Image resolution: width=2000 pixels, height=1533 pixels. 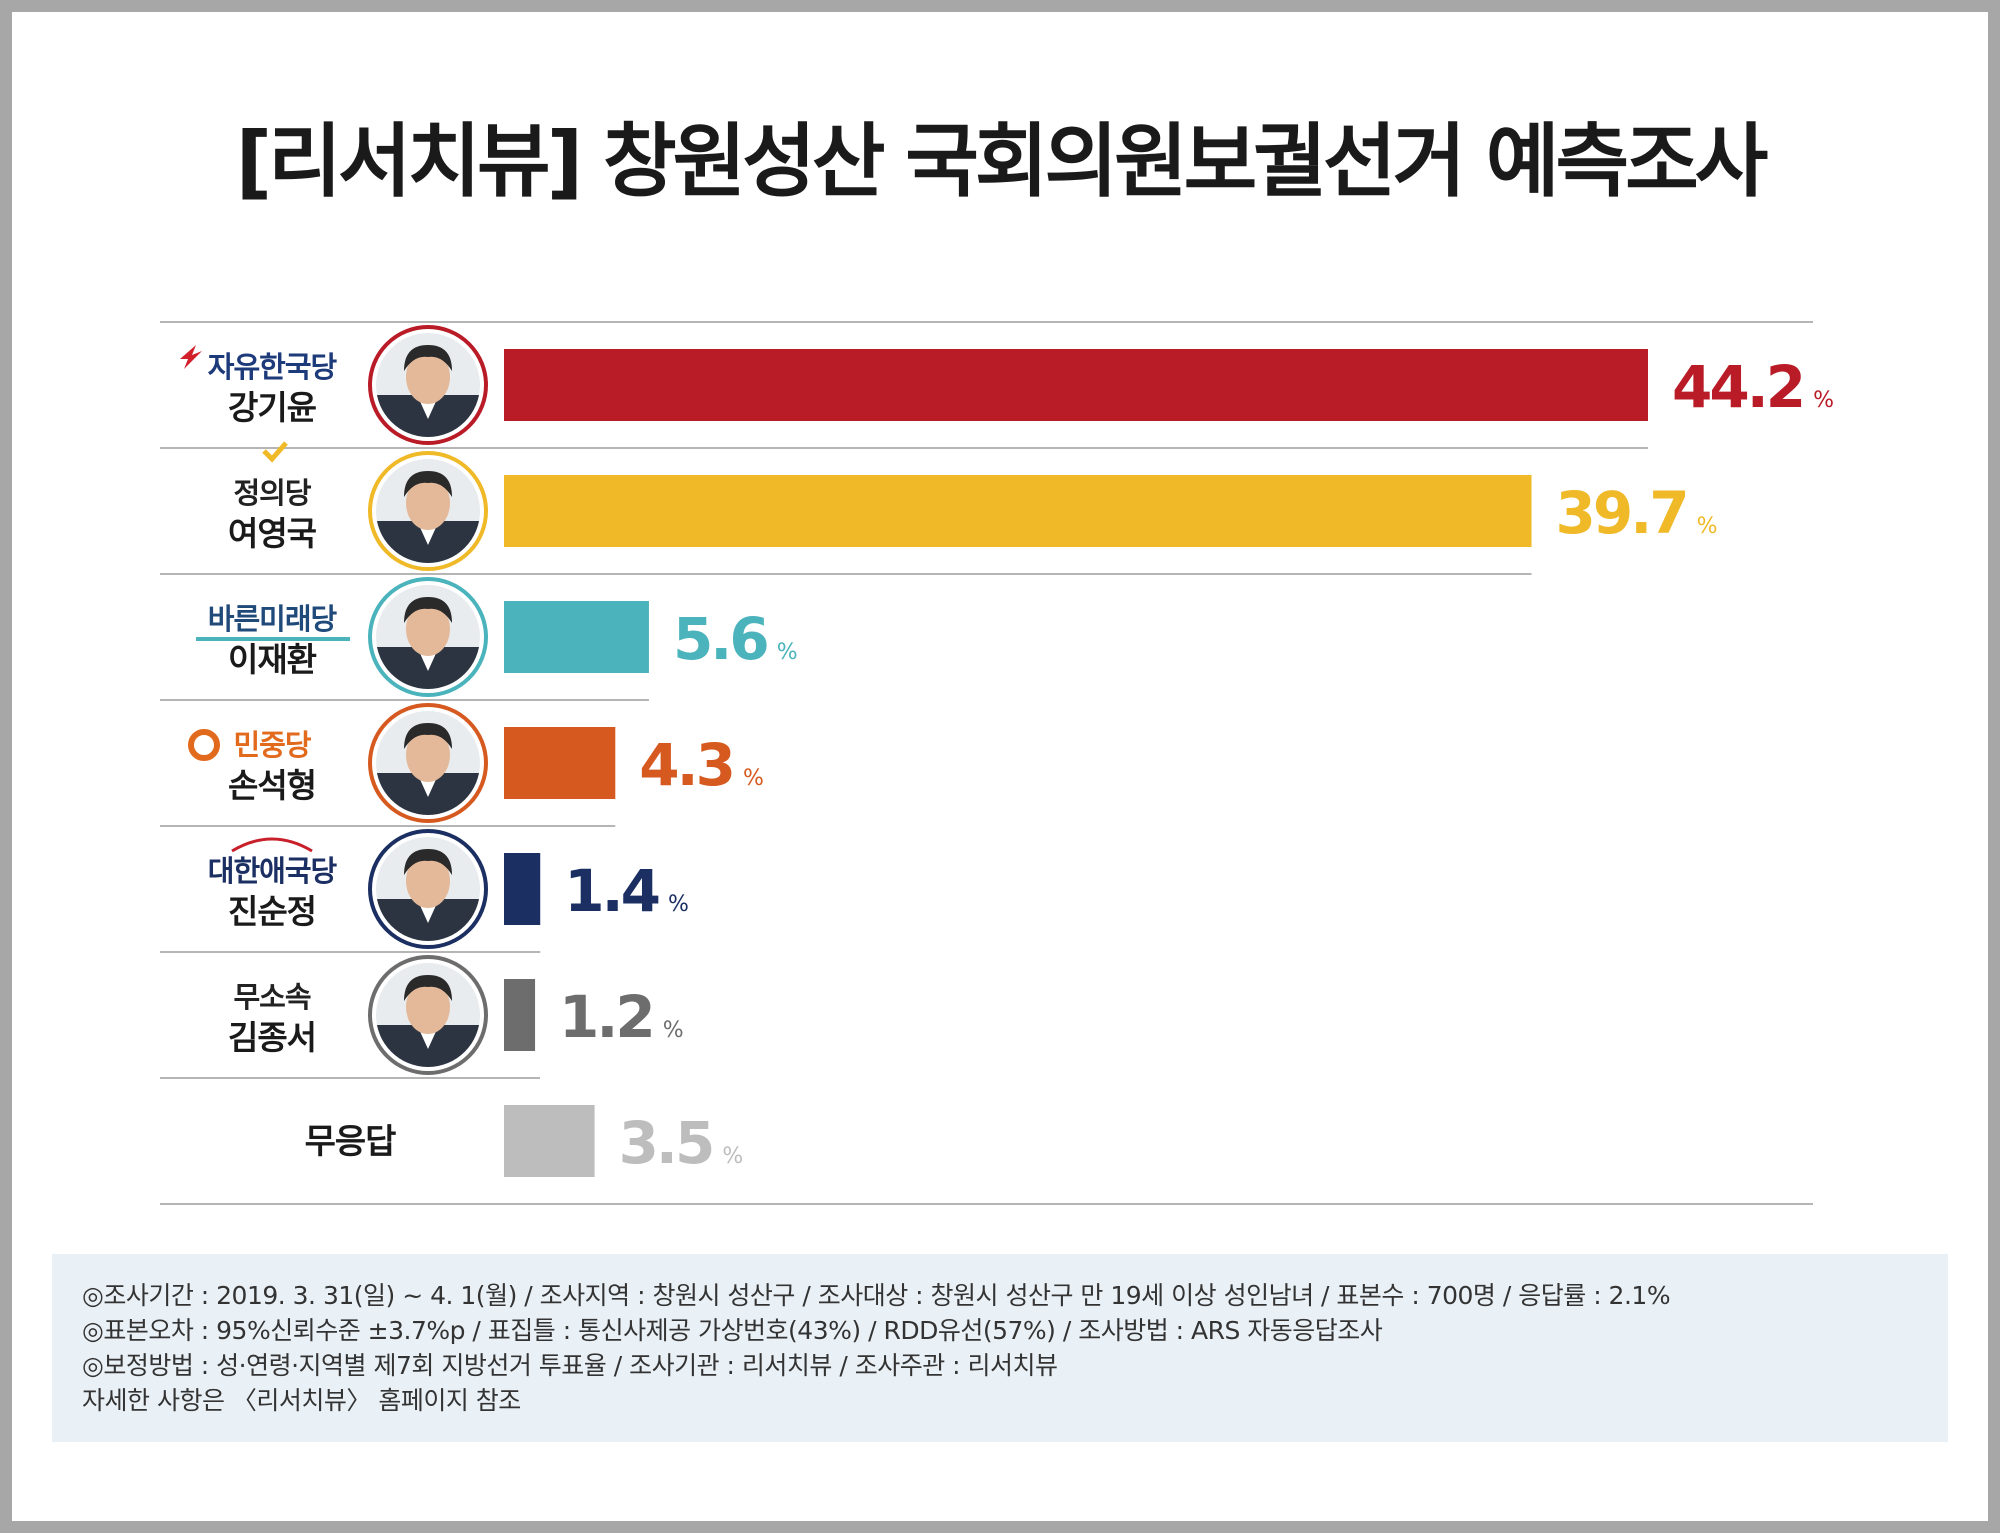 What do you see at coordinates (273, 619) in the screenshot?
I see `party-name: 바른미래당` at bounding box center [273, 619].